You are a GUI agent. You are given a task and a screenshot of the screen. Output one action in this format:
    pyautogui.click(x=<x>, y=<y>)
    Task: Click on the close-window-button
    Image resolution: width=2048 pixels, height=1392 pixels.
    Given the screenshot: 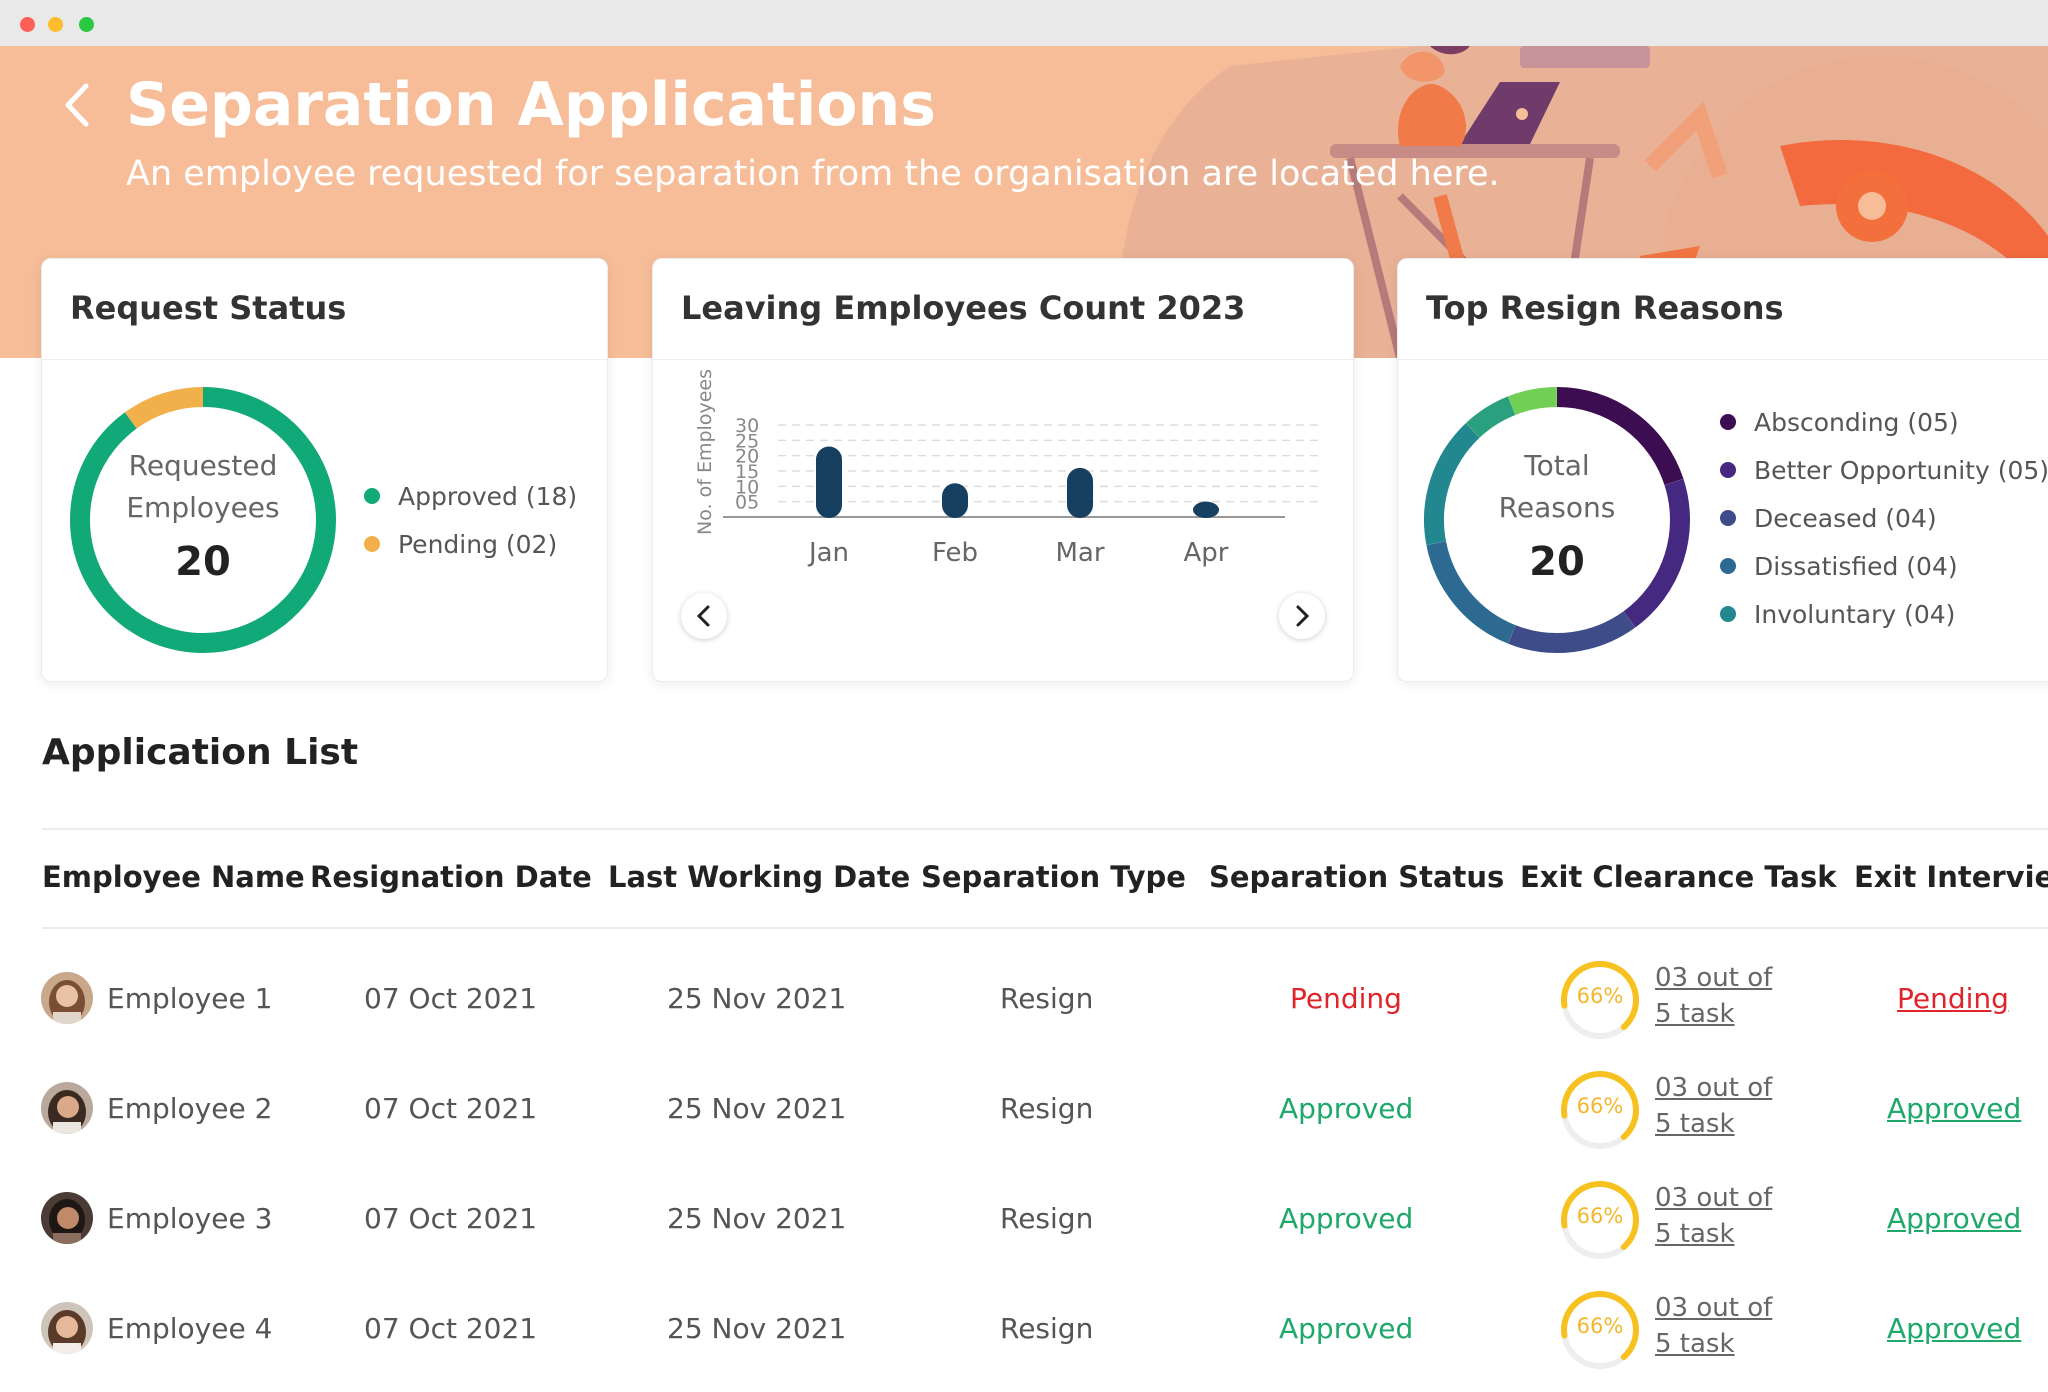 What is the action you would take?
    pyautogui.click(x=27, y=24)
    